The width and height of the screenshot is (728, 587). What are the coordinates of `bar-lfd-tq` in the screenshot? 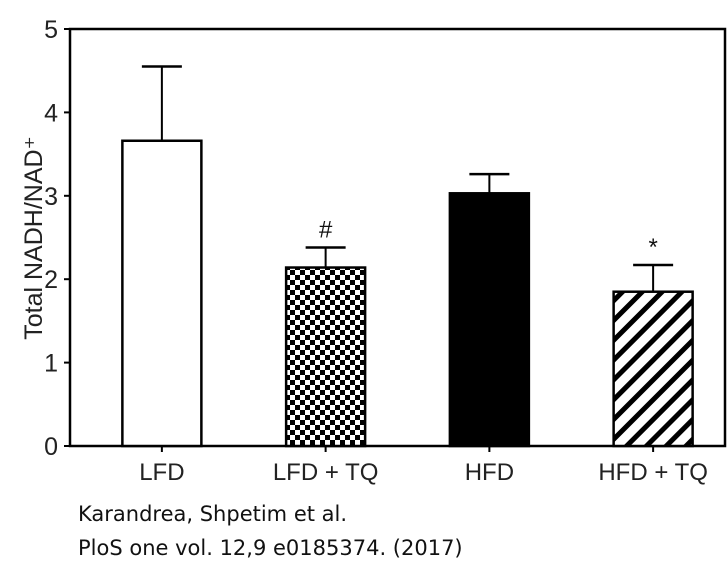 It's located at (325, 357).